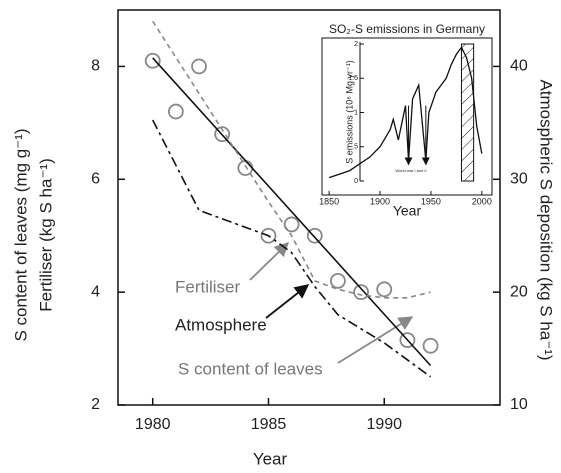 This screenshot has height=473, width=561. What do you see at coordinates (270, 458) in the screenshot?
I see `x-axis-label: Year` at bounding box center [270, 458].